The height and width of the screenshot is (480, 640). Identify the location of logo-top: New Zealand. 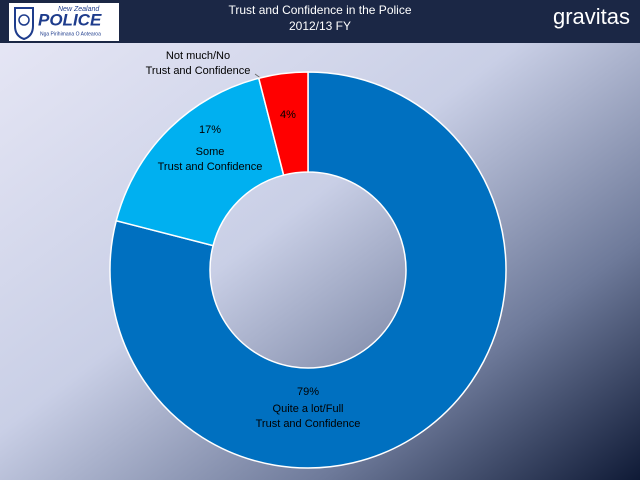
(79, 9).